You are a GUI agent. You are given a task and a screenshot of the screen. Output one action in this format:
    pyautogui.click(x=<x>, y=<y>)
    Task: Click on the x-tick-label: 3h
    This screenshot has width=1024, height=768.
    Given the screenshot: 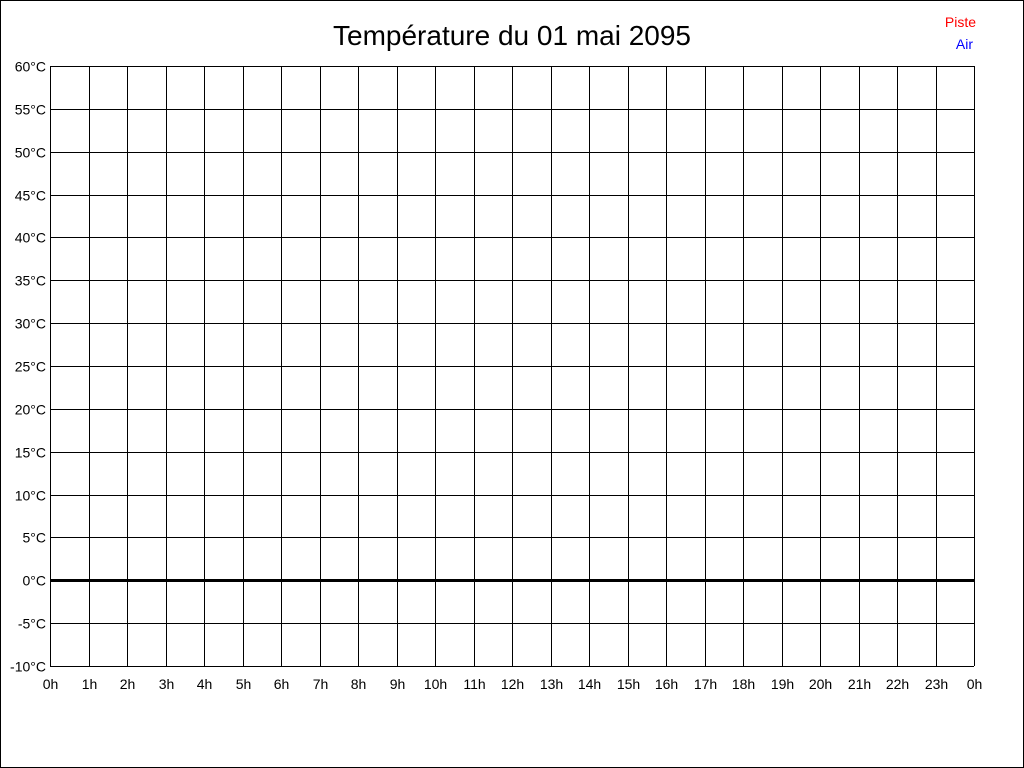 What is the action you would take?
    pyautogui.click(x=167, y=684)
    